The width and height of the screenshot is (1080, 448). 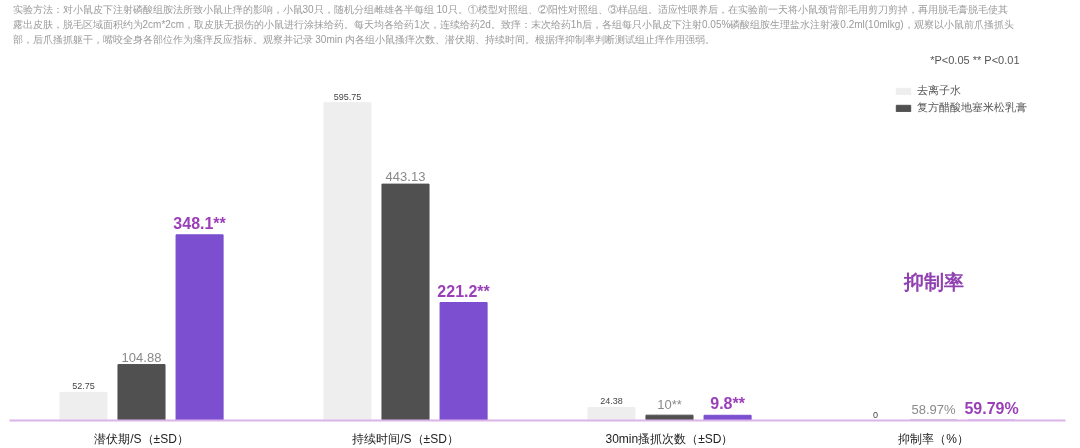 I want to click on data-label: 9.8**, so click(x=728, y=404).